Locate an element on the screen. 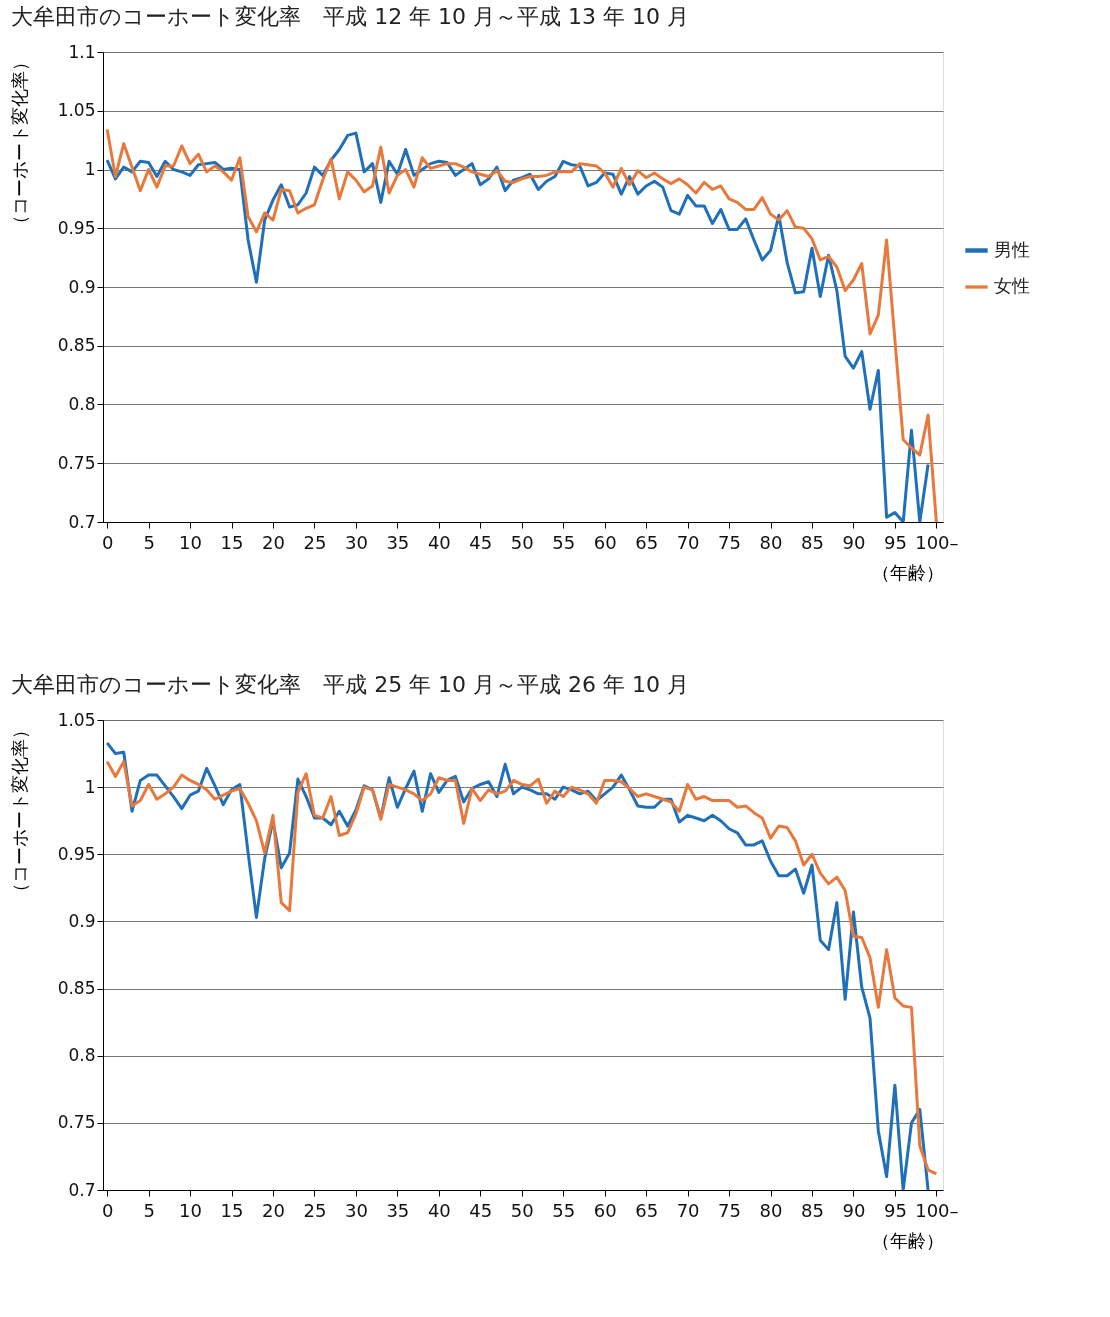  legend-label: 男性 is located at coordinates (1012, 249).